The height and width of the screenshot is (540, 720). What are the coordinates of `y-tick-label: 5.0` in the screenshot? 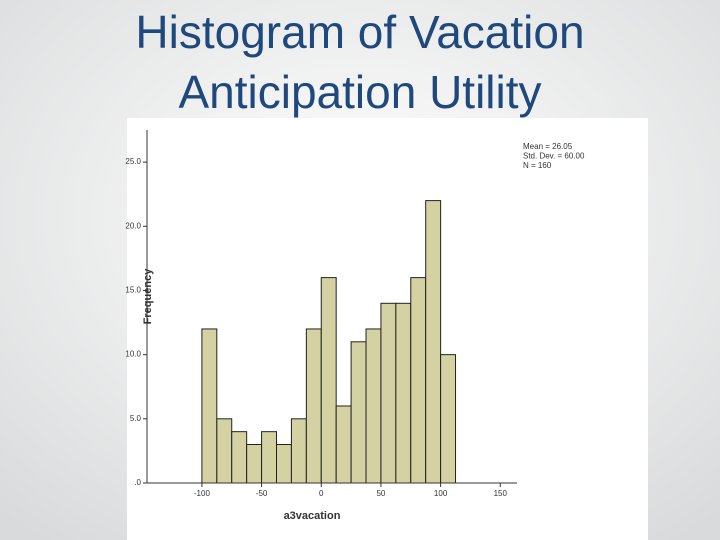 It's located at (136, 418).